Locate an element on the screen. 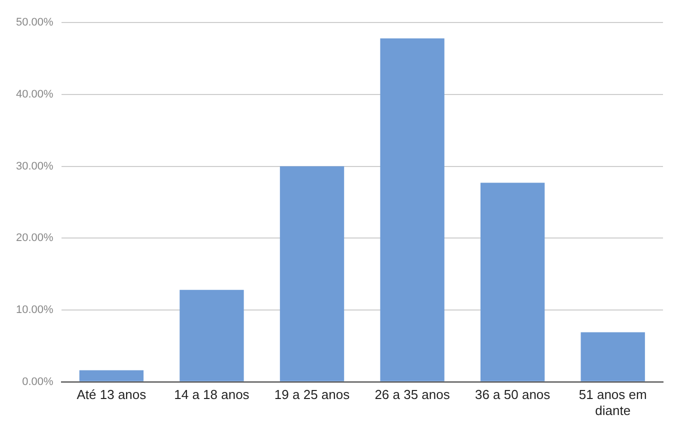 The height and width of the screenshot is (433, 691). y-tick-label: 10.00% is located at coordinates (35, 310).